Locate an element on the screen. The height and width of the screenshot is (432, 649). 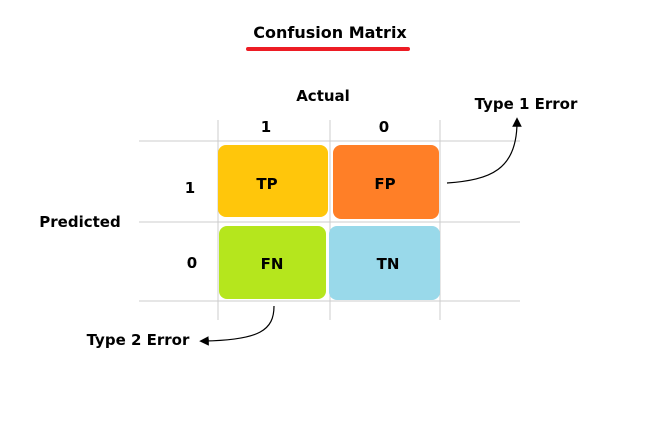
cell-fn-label: FN is located at coordinates (272, 264).